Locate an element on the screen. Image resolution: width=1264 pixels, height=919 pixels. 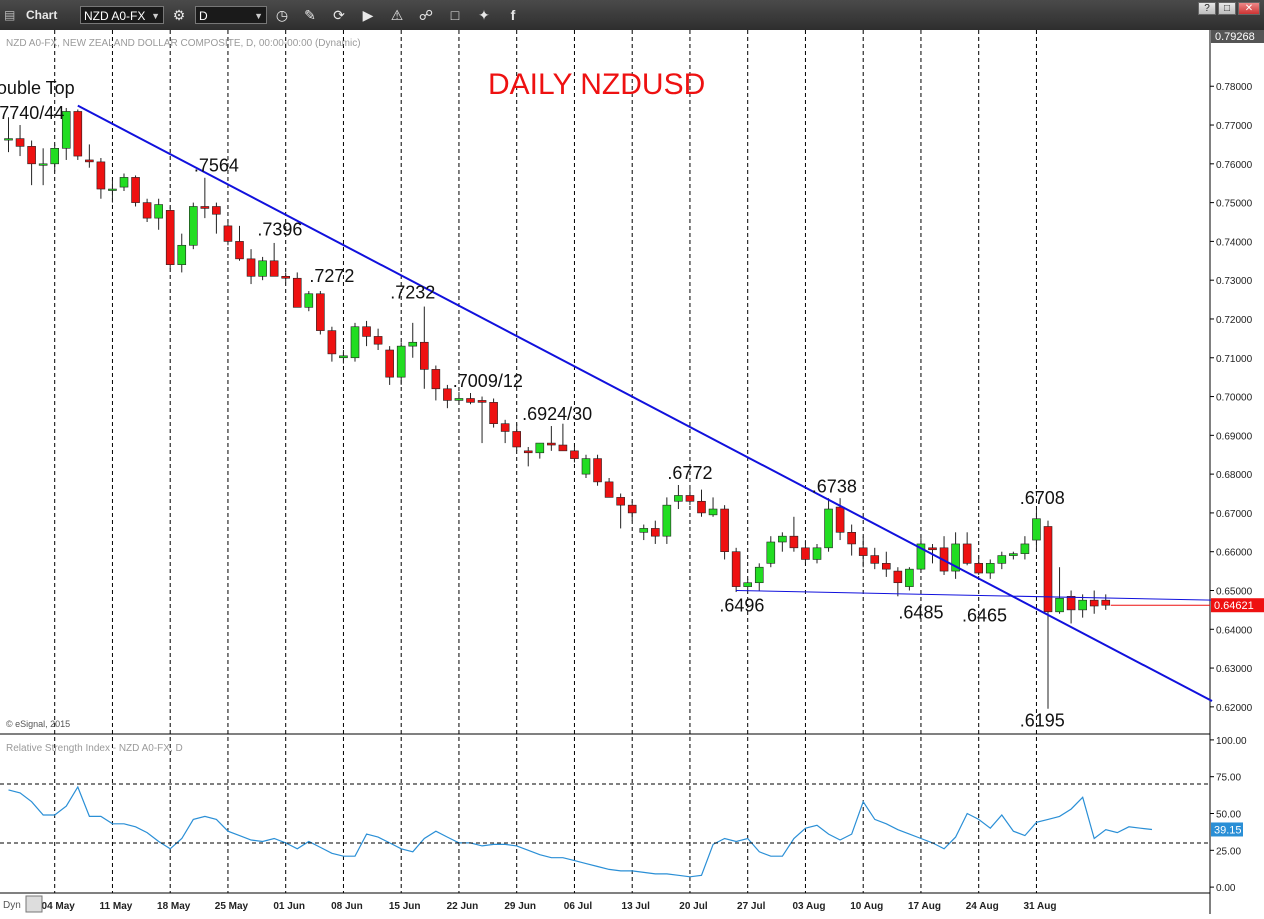
interval-dropdown-icon: ▼ is located at coordinates (258, 16).